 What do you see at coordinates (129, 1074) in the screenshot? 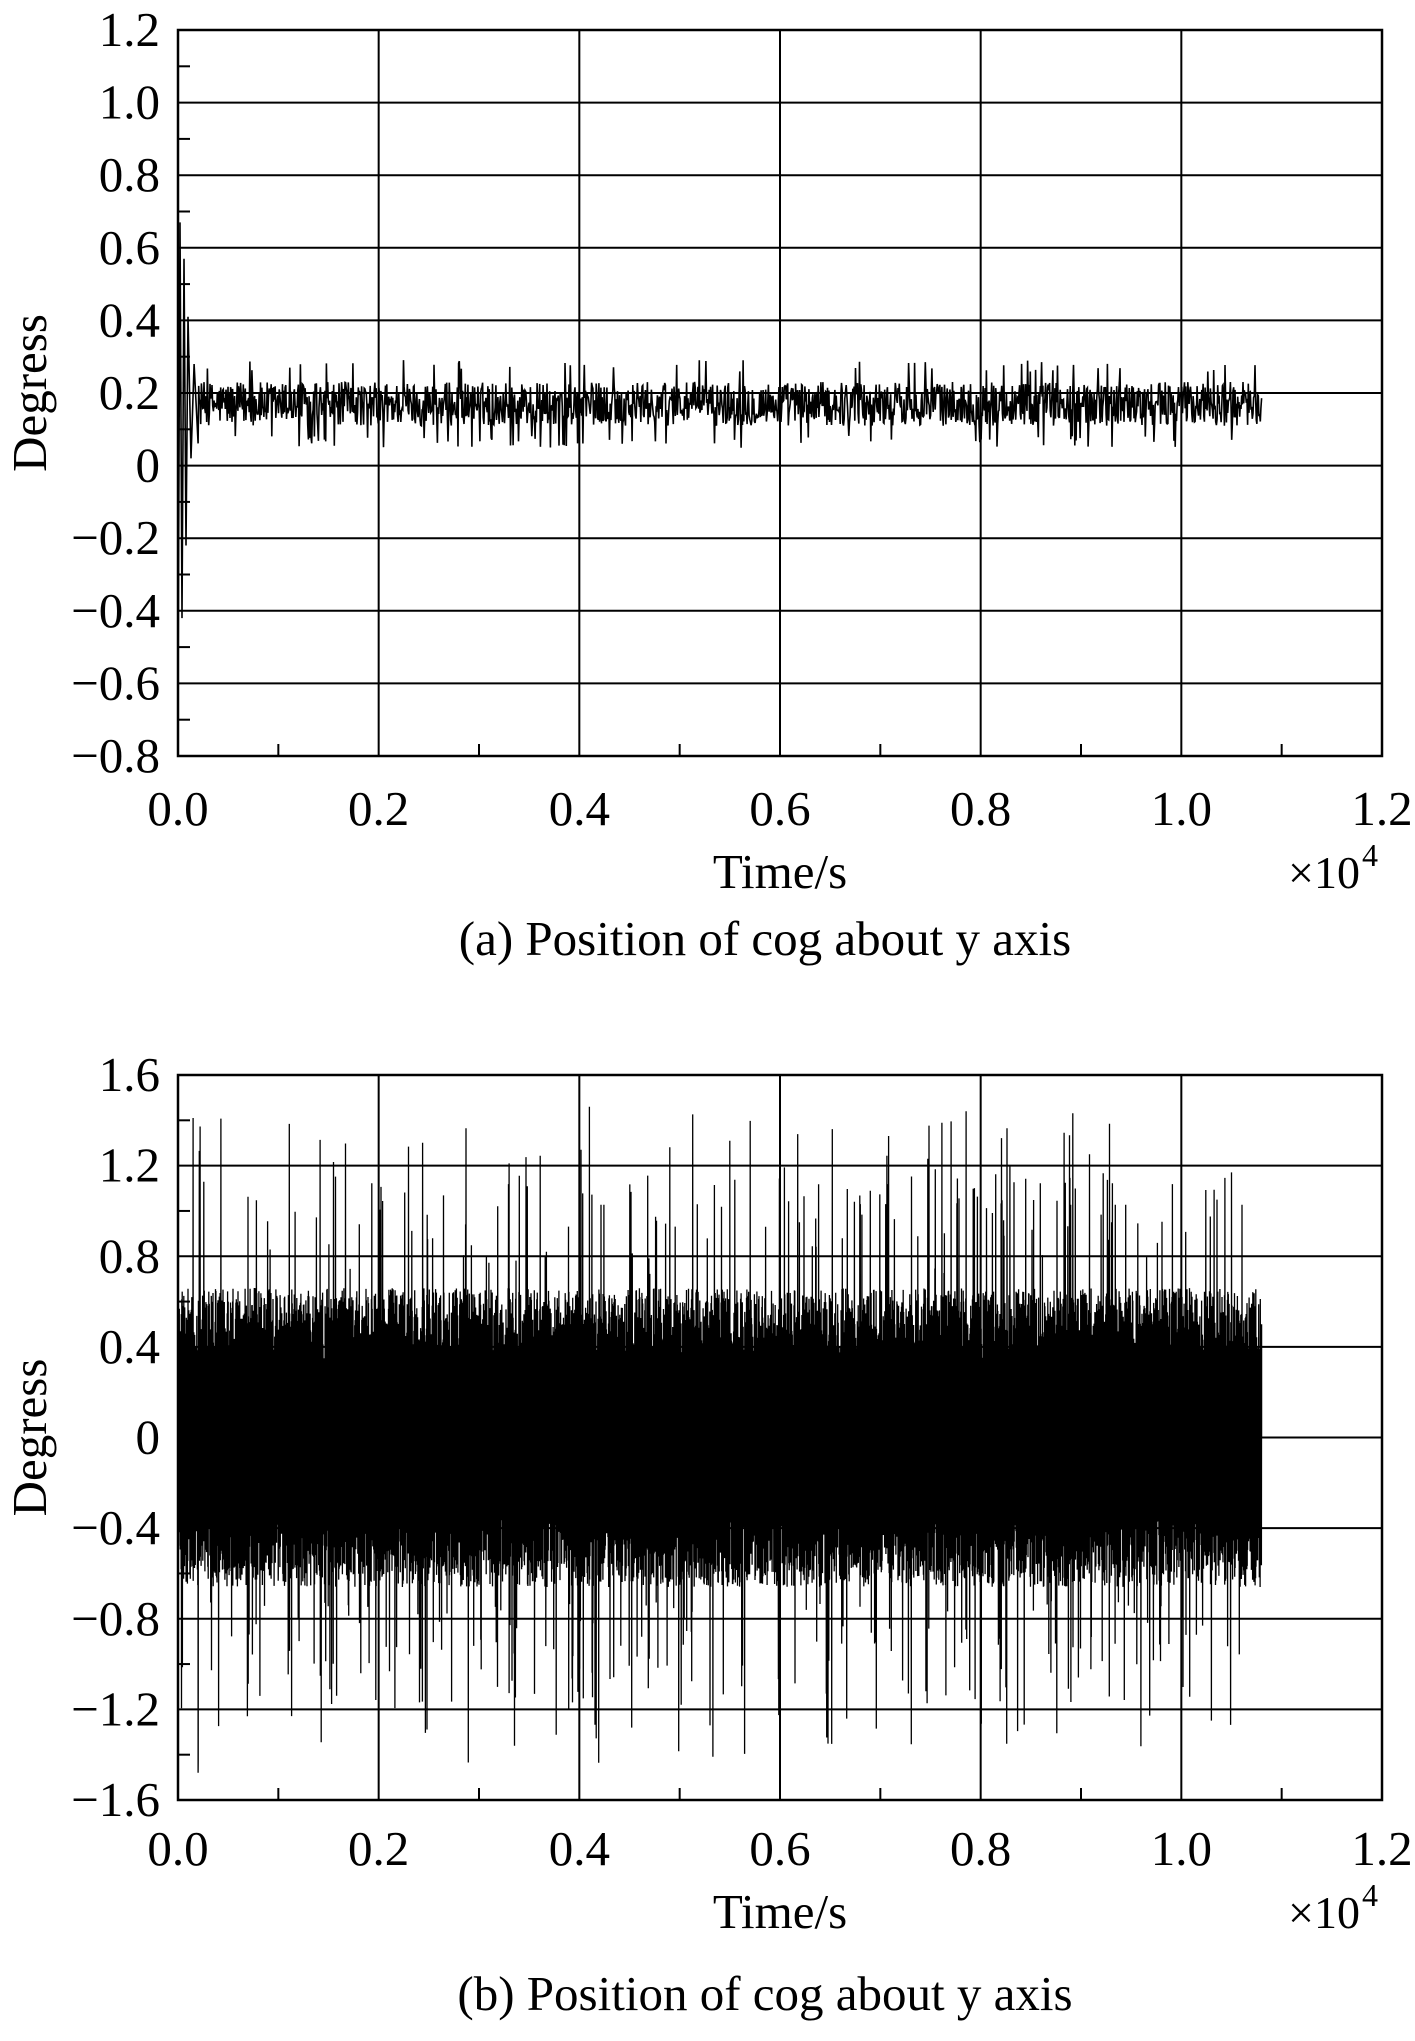
I see `y-tick-label: 1.6` at bounding box center [129, 1074].